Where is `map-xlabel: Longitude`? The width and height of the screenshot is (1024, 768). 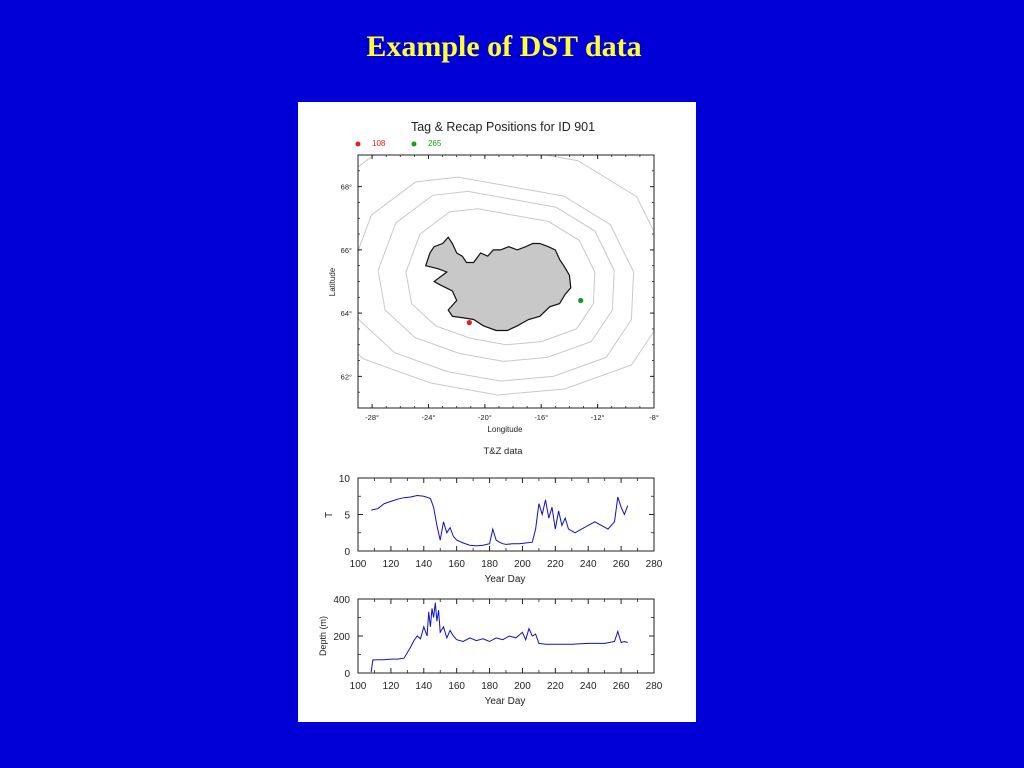
map-xlabel: Longitude is located at coordinates (505, 429).